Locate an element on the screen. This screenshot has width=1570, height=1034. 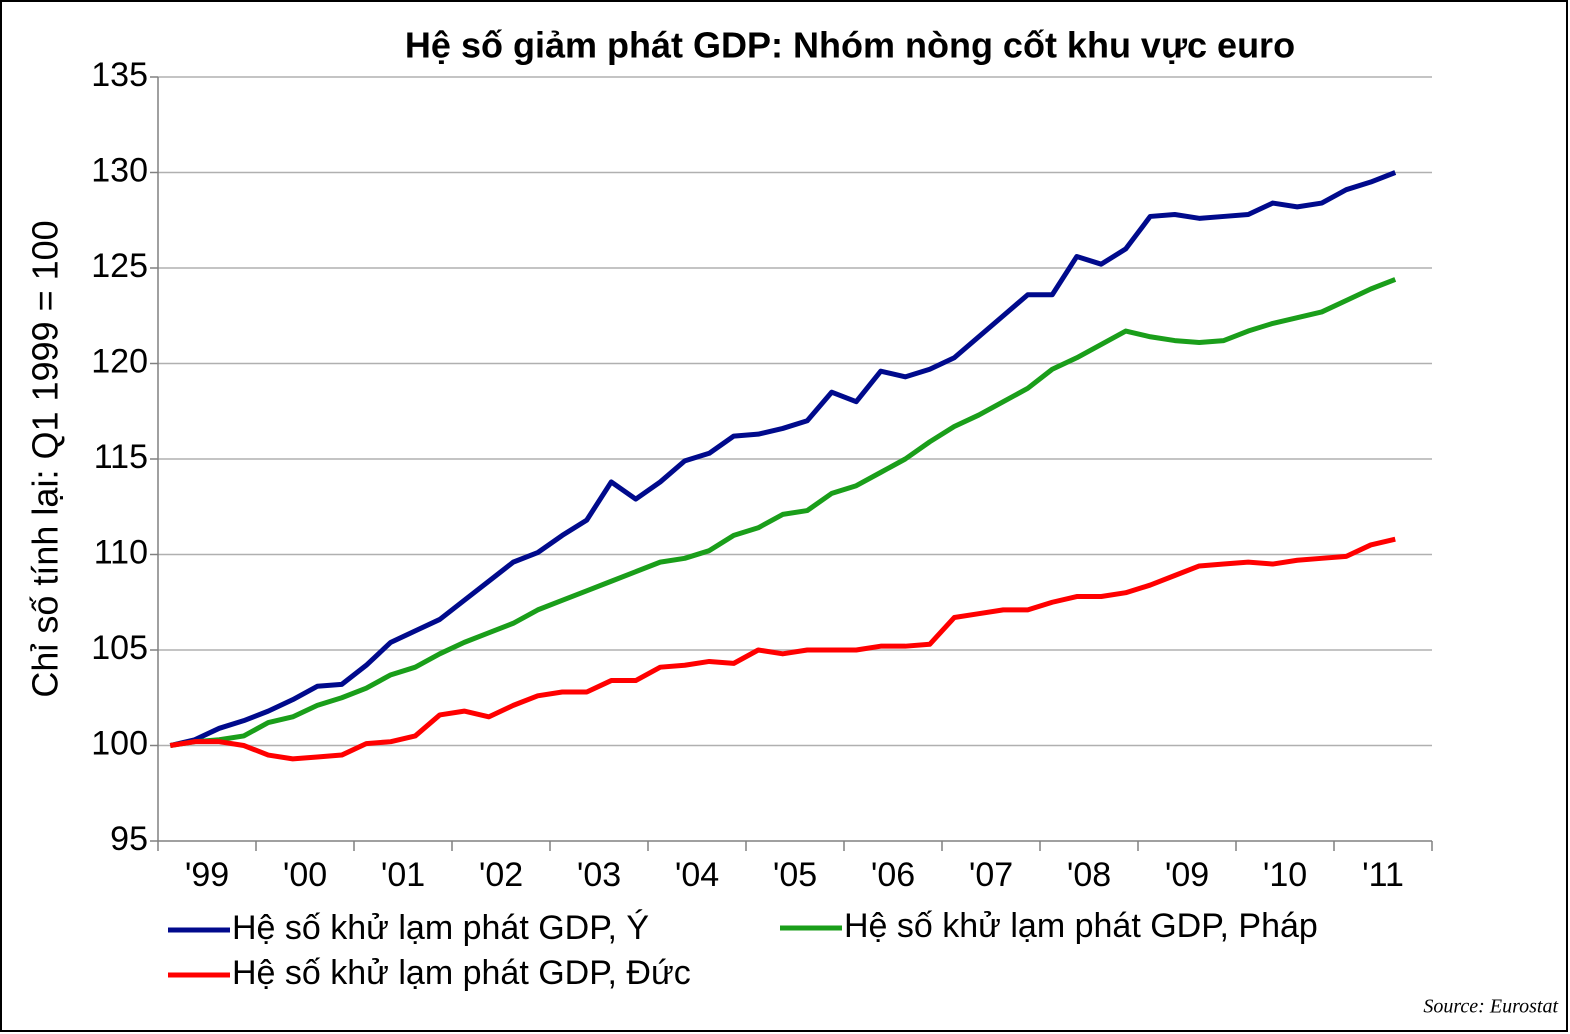
y-tick-label: 100 is located at coordinates (119, 743).